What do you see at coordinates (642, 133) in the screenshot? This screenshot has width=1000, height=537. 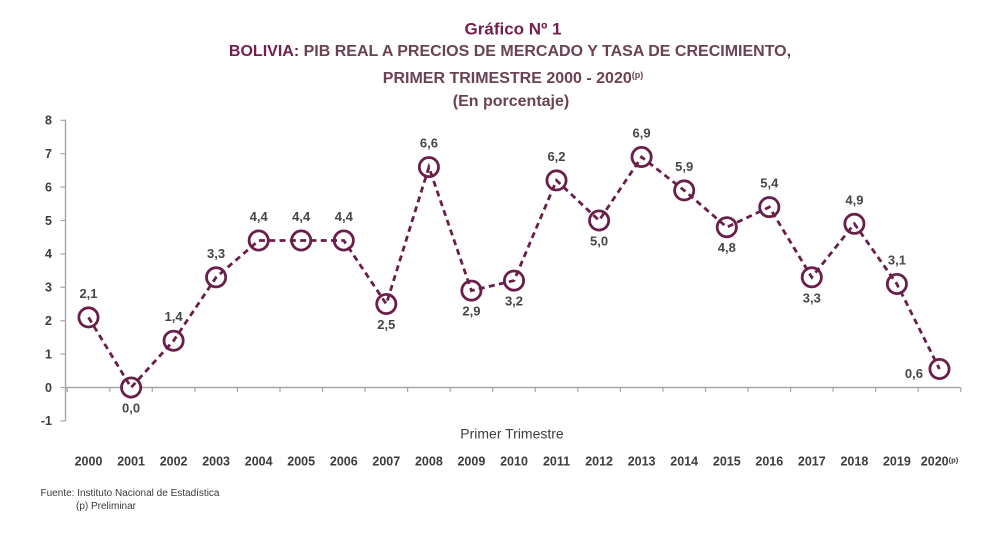 I see `svg-text: 6,9` at bounding box center [642, 133].